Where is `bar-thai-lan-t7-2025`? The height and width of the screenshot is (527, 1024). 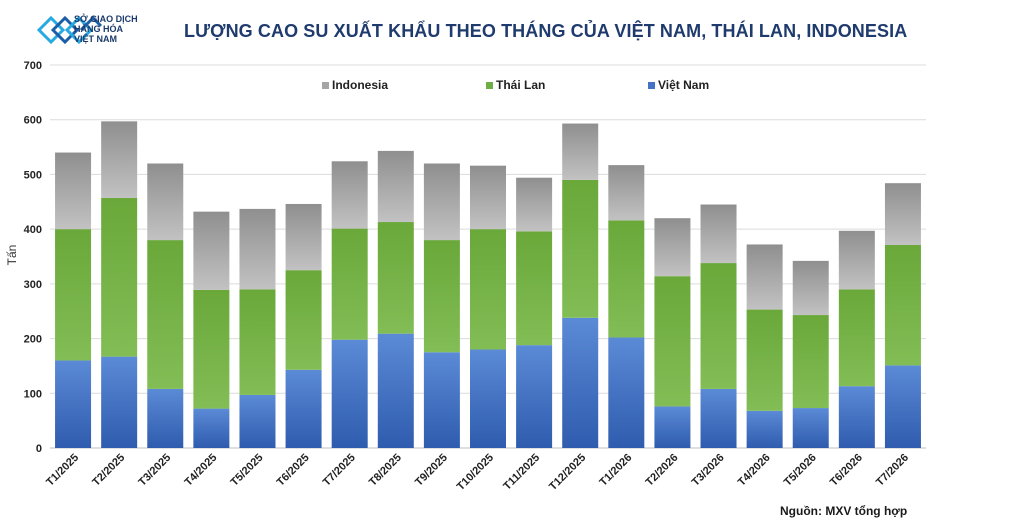
bar-thai-lan-t7-2025 is located at coordinates (349, 284).